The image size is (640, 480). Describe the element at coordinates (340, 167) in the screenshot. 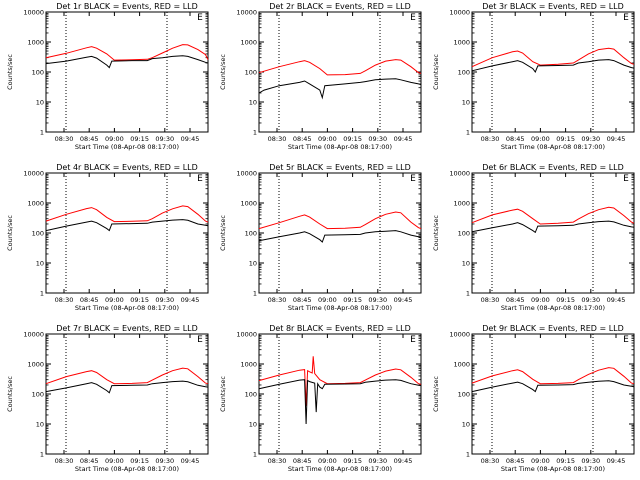

I see `panel-title: Det 5r BLACK = Events, RED = LLD` at that location.